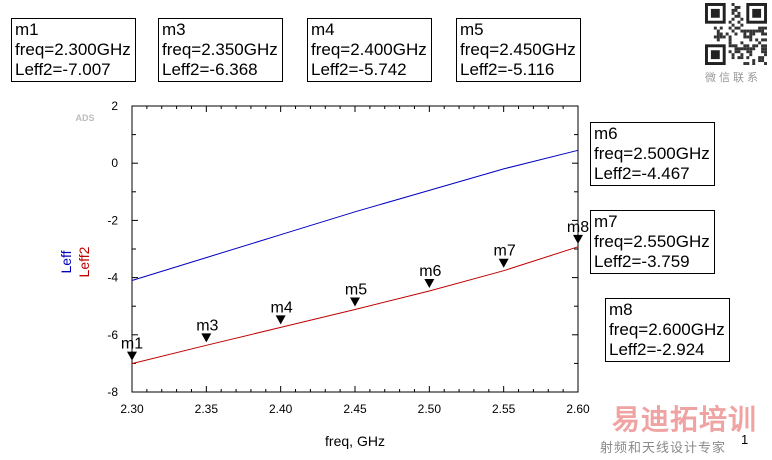 The width and height of the screenshot is (772, 460). What do you see at coordinates (359, 69) in the screenshot?
I see `marker-box-value: Leff2=-5.742` at bounding box center [359, 69].